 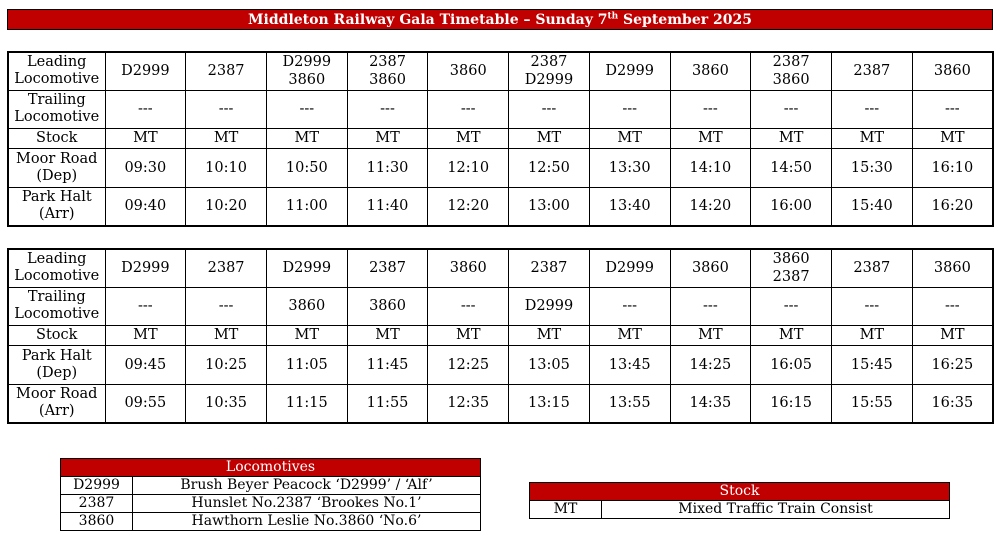 I want to click on cell-value: 16:10, so click(x=952, y=167).